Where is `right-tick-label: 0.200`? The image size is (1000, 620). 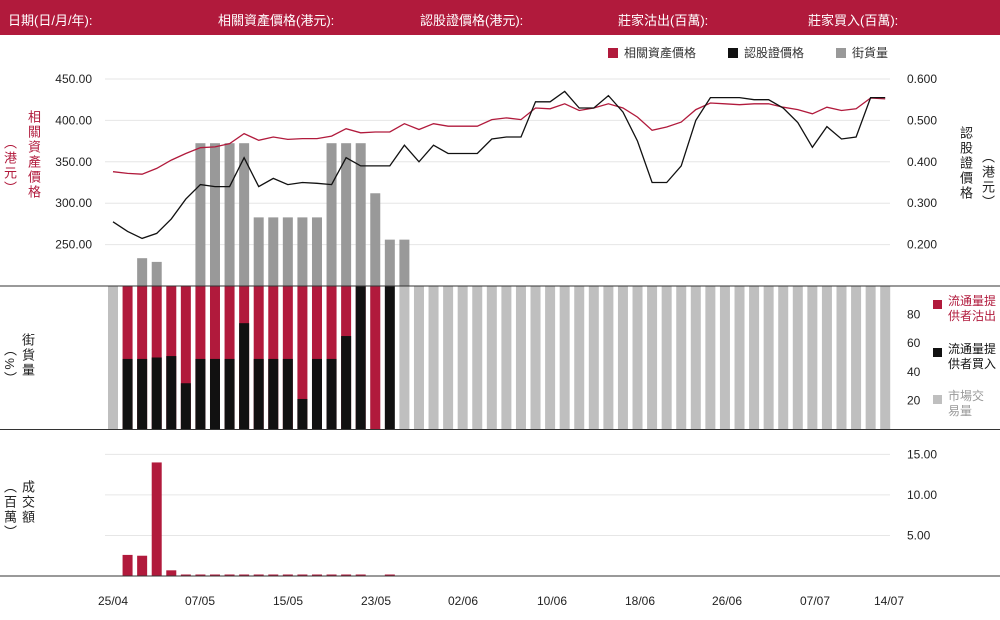
right-tick-label: 0.200 is located at coordinates (922, 245).